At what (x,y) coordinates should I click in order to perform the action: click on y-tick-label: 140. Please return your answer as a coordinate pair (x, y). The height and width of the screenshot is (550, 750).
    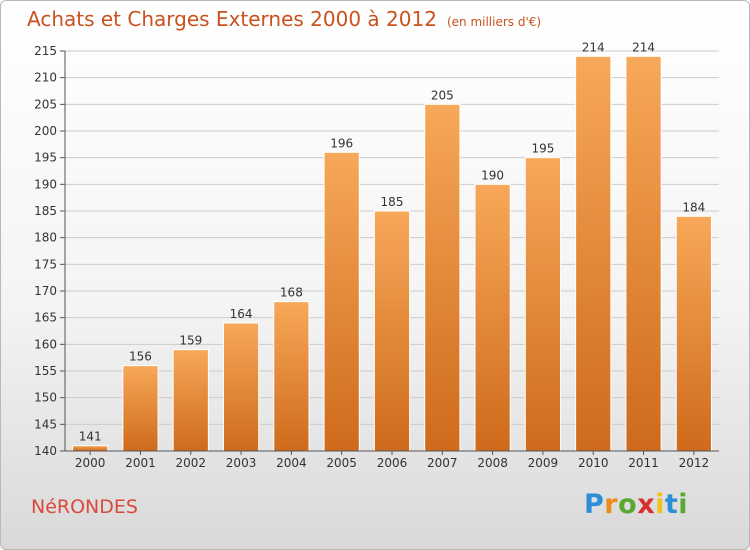
    Looking at the image, I should click on (45, 451).